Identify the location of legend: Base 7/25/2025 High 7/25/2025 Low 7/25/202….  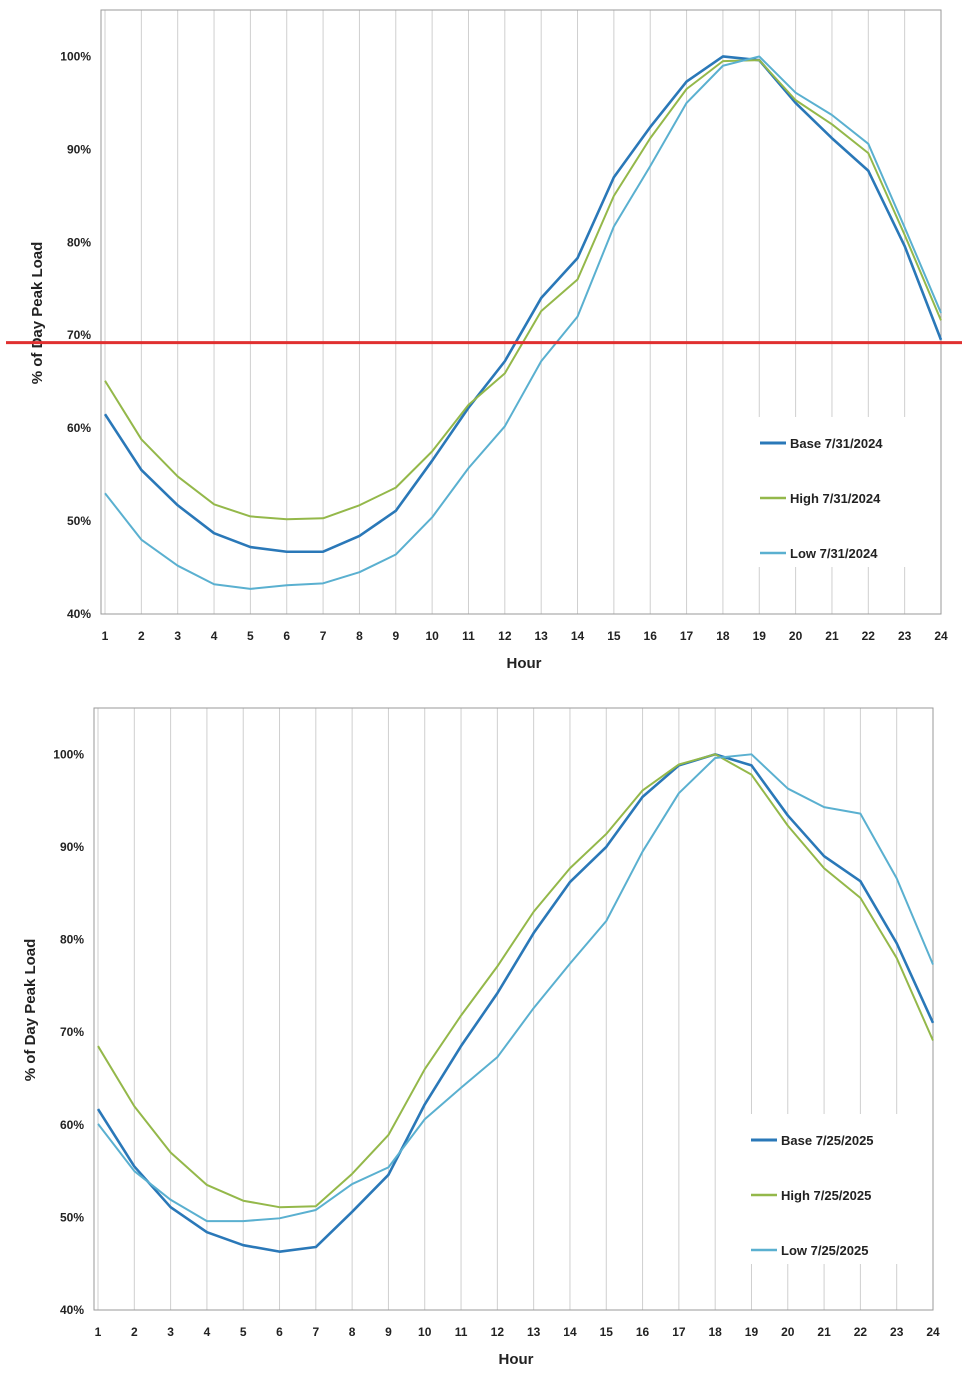
(831, 1189).